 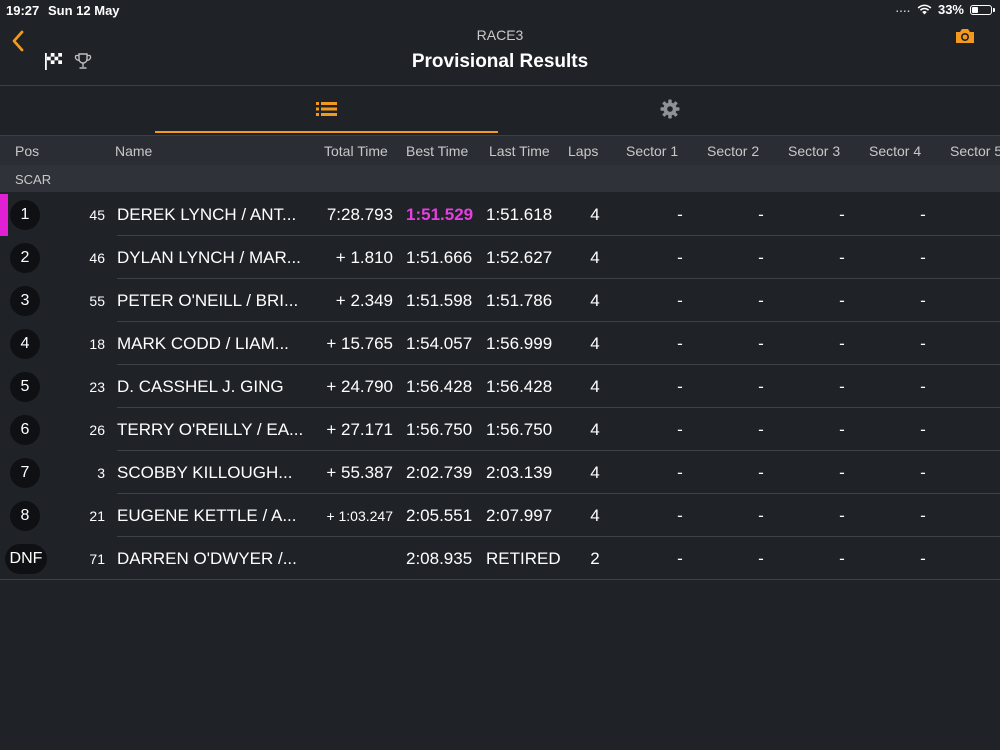 I want to click on class-group-header: SCAR, so click(x=500, y=178).